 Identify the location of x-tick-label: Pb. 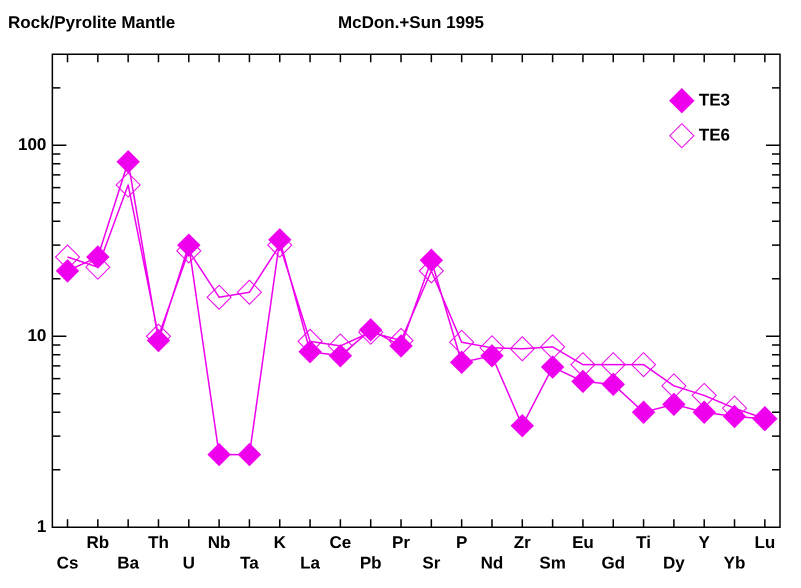
(371, 562).